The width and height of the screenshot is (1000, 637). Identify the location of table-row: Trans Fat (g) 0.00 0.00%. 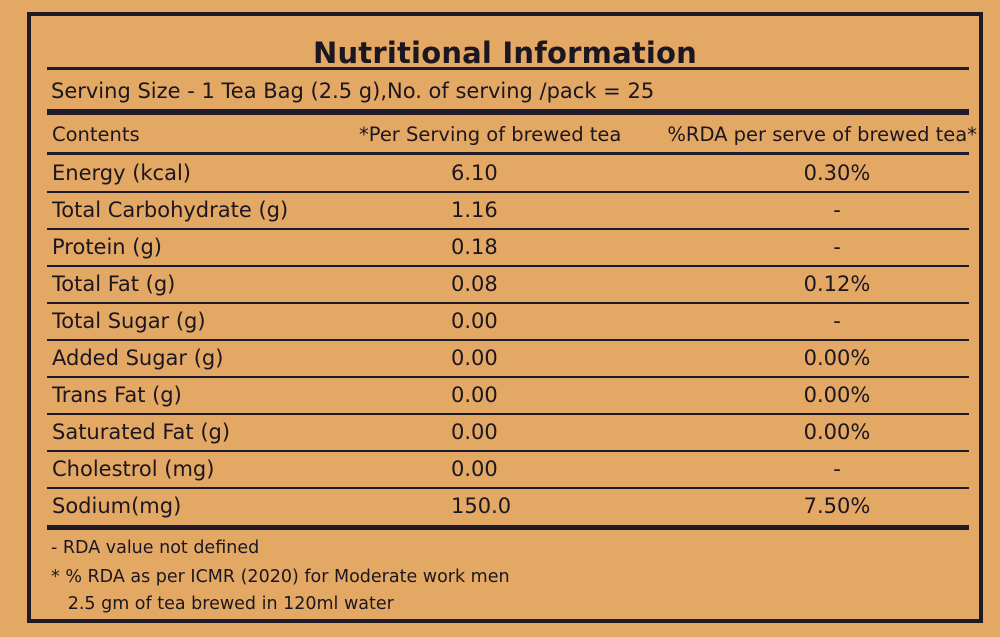
(508, 395).